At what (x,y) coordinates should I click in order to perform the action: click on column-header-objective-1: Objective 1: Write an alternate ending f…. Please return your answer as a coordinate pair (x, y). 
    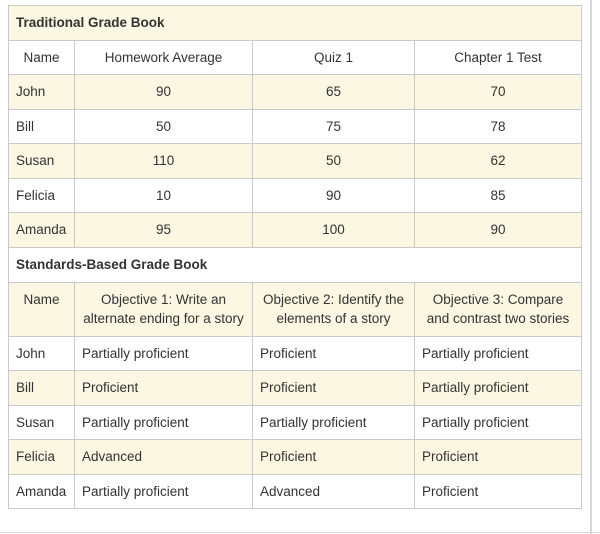
    Looking at the image, I should click on (163, 309).